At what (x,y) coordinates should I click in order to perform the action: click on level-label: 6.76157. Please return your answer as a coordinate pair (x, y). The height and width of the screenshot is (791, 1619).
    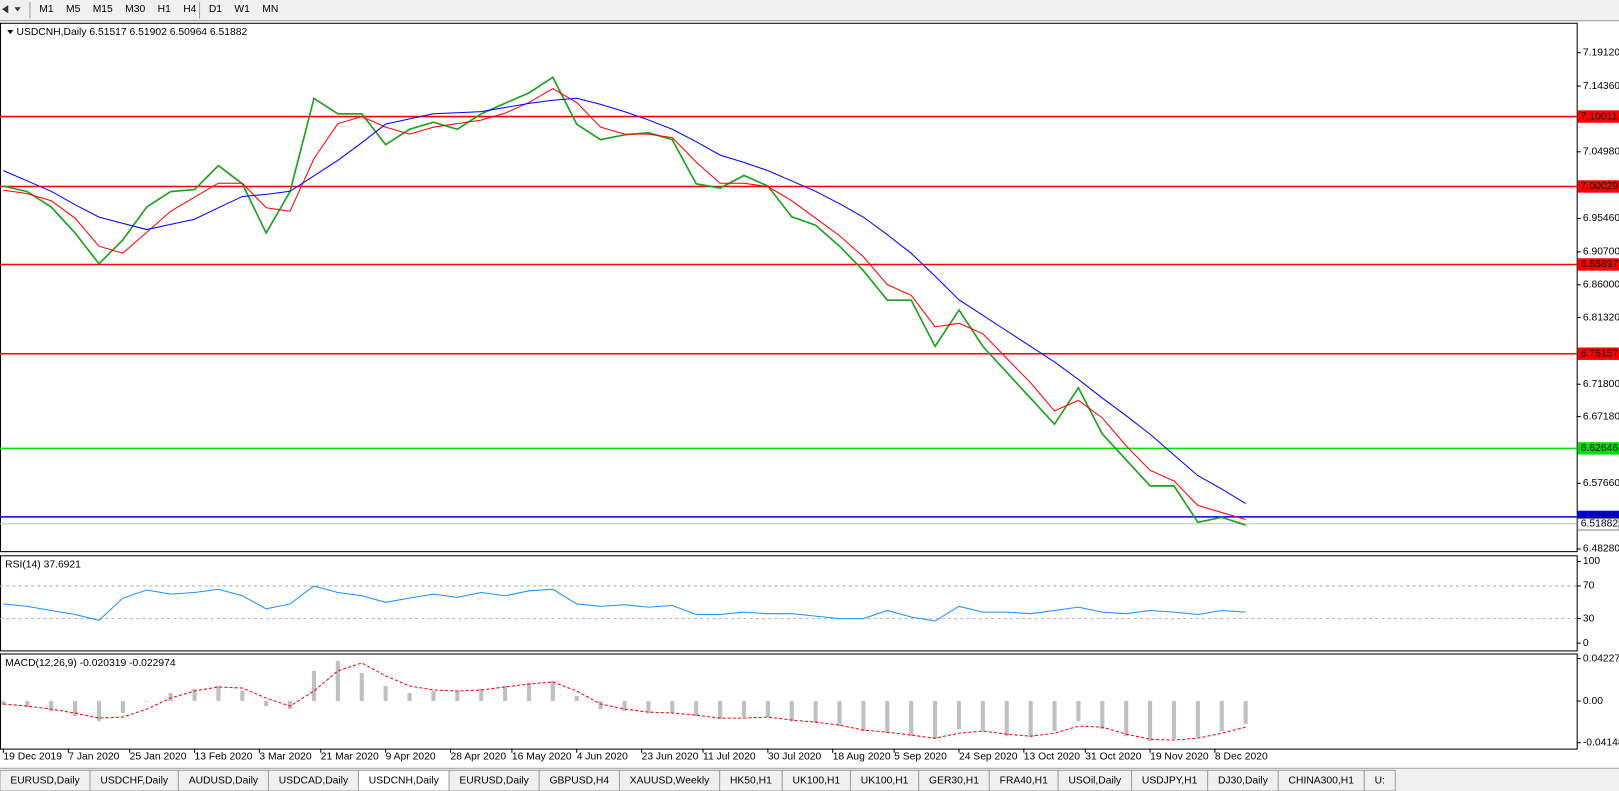
    Looking at the image, I should click on (1600, 353).